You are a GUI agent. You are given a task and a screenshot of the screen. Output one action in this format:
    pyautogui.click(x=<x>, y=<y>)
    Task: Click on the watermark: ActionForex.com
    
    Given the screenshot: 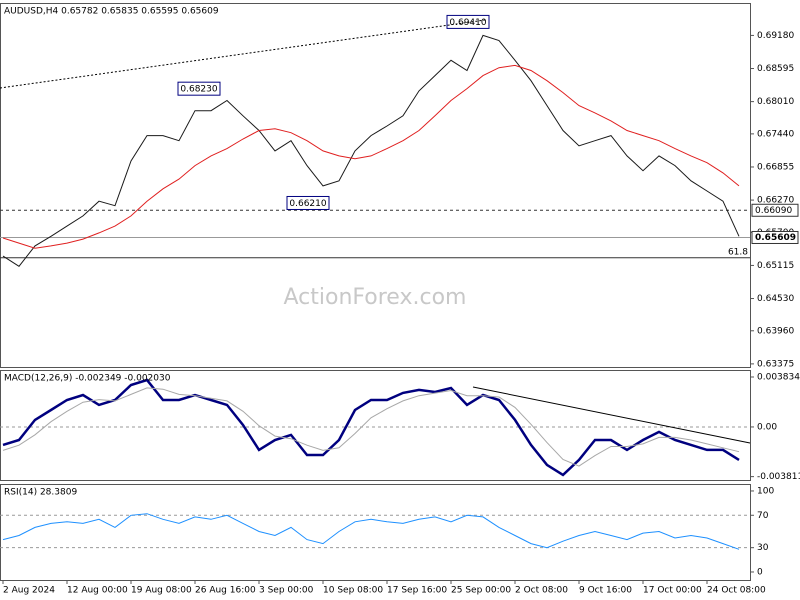 What is the action you would take?
    pyautogui.click(x=375, y=297)
    